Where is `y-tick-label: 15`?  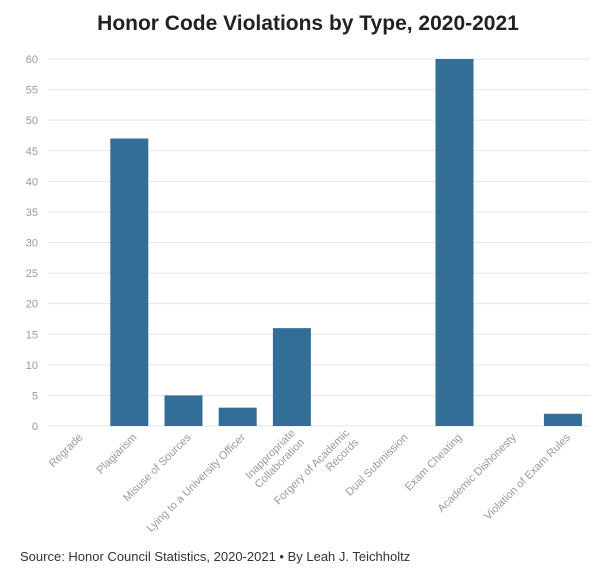
y-tick-label: 15 is located at coordinates (32, 335).